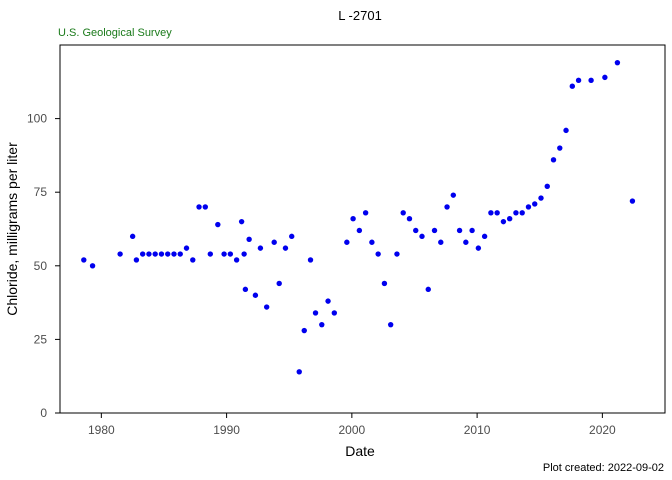  I want to click on y-tick-label: 0, so click(43, 413).